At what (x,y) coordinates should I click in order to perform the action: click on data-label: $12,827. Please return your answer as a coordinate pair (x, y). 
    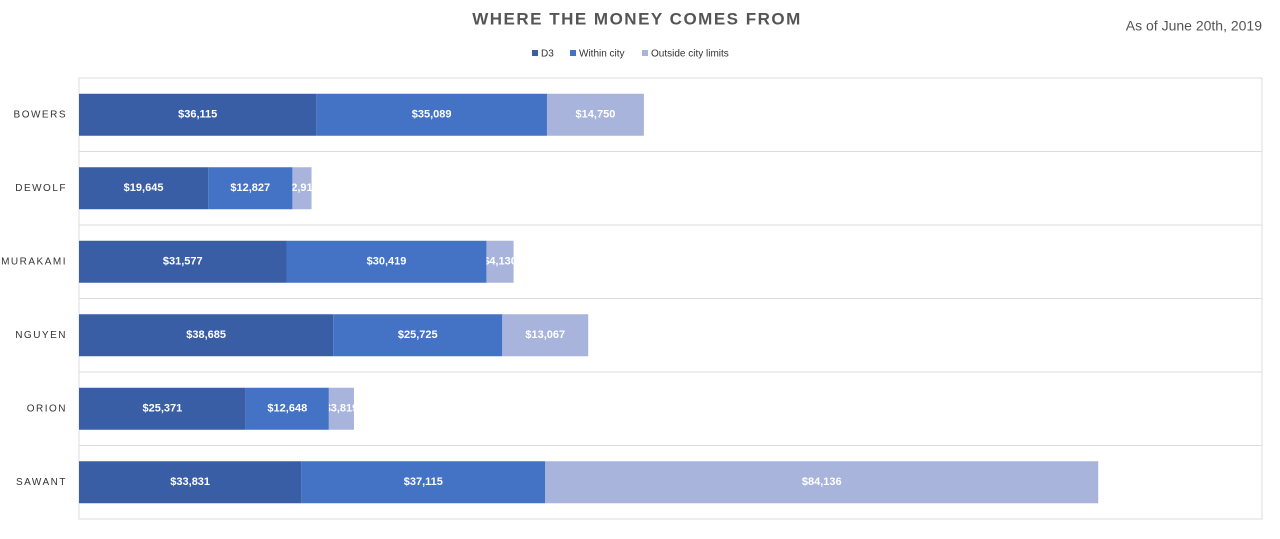
    Looking at the image, I should click on (250, 188).